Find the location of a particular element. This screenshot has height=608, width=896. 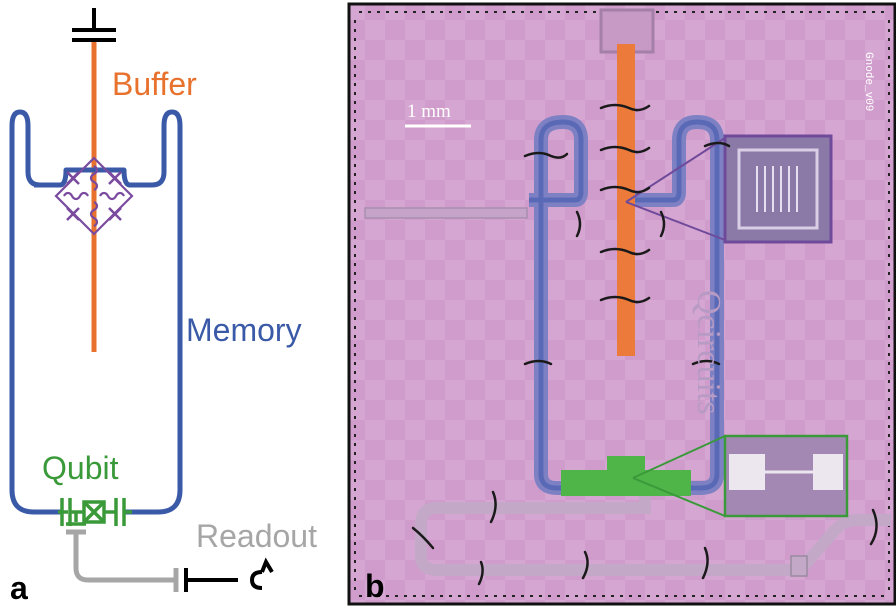

coupler-zoom-inset is located at coordinates (729, 189).